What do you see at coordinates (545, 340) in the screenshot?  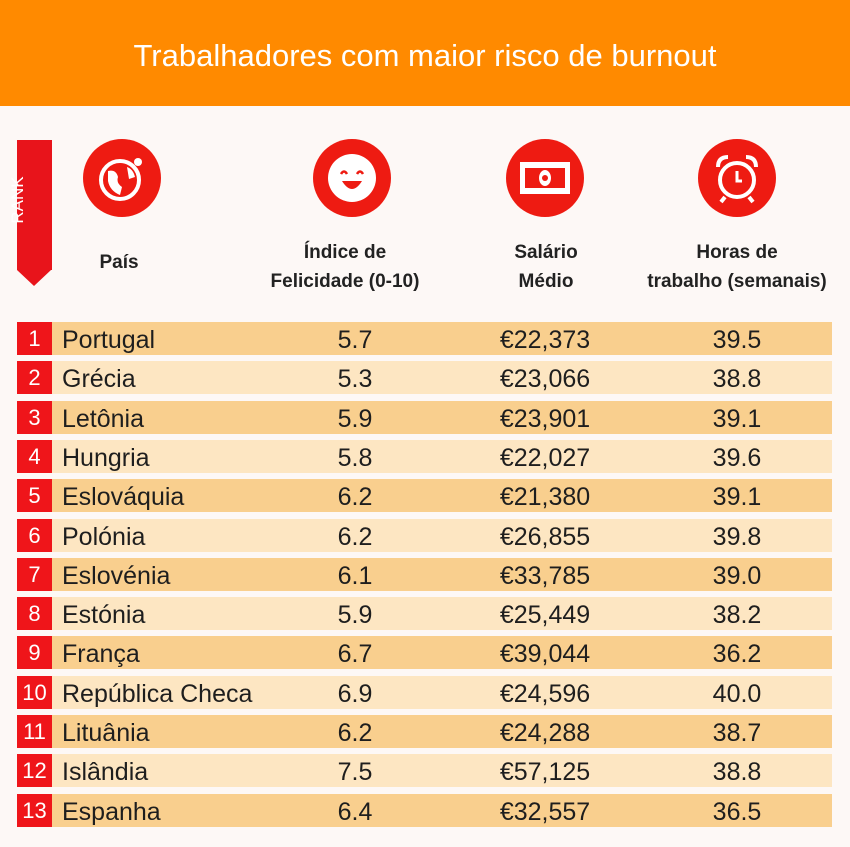 I see `salary-cell: €22,373` at bounding box center [545, 340].